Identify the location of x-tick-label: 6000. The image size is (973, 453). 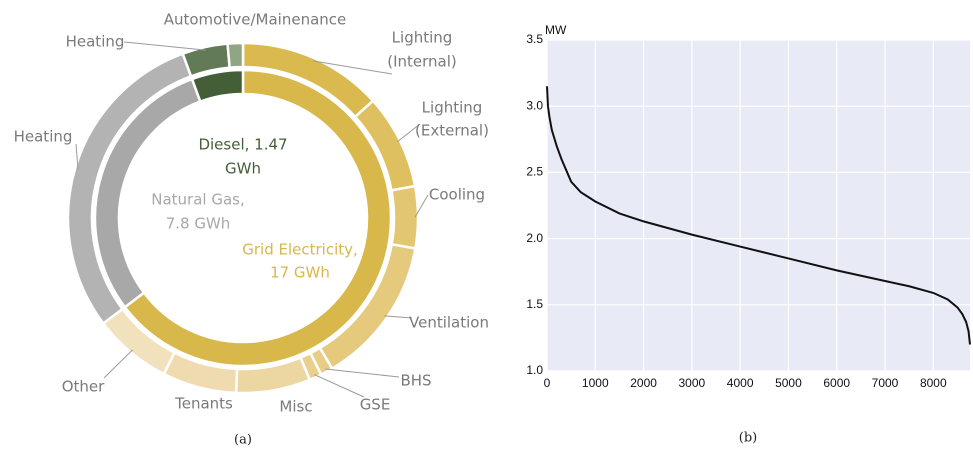
(836, 383).